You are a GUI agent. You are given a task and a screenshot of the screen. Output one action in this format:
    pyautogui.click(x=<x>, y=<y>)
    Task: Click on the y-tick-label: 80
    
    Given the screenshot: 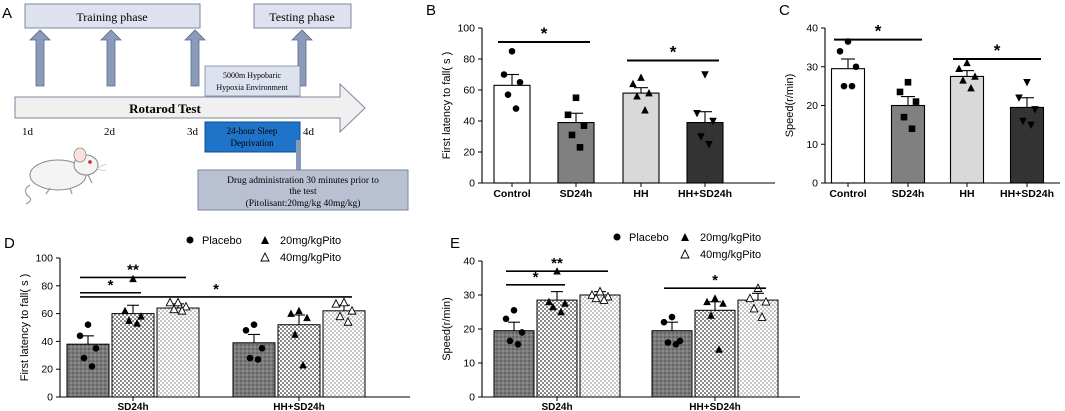 What is the action you would take?
    pyautogui.click(x=47, y=286)
    